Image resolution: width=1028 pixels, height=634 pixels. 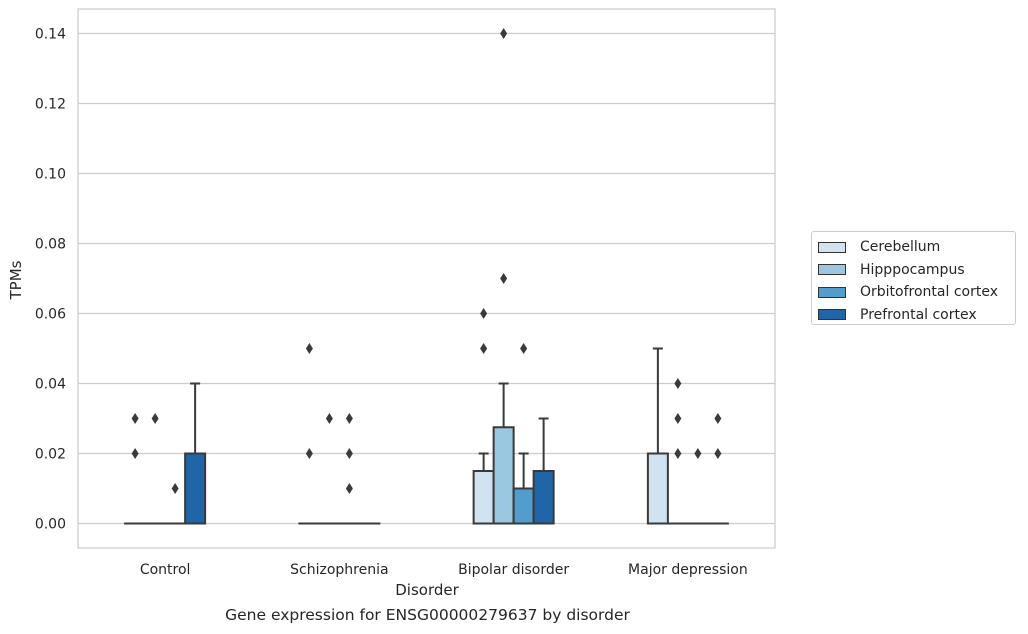 I want to click on legend-item: Orbitofrontal cortex, so click(x=913, y=292).